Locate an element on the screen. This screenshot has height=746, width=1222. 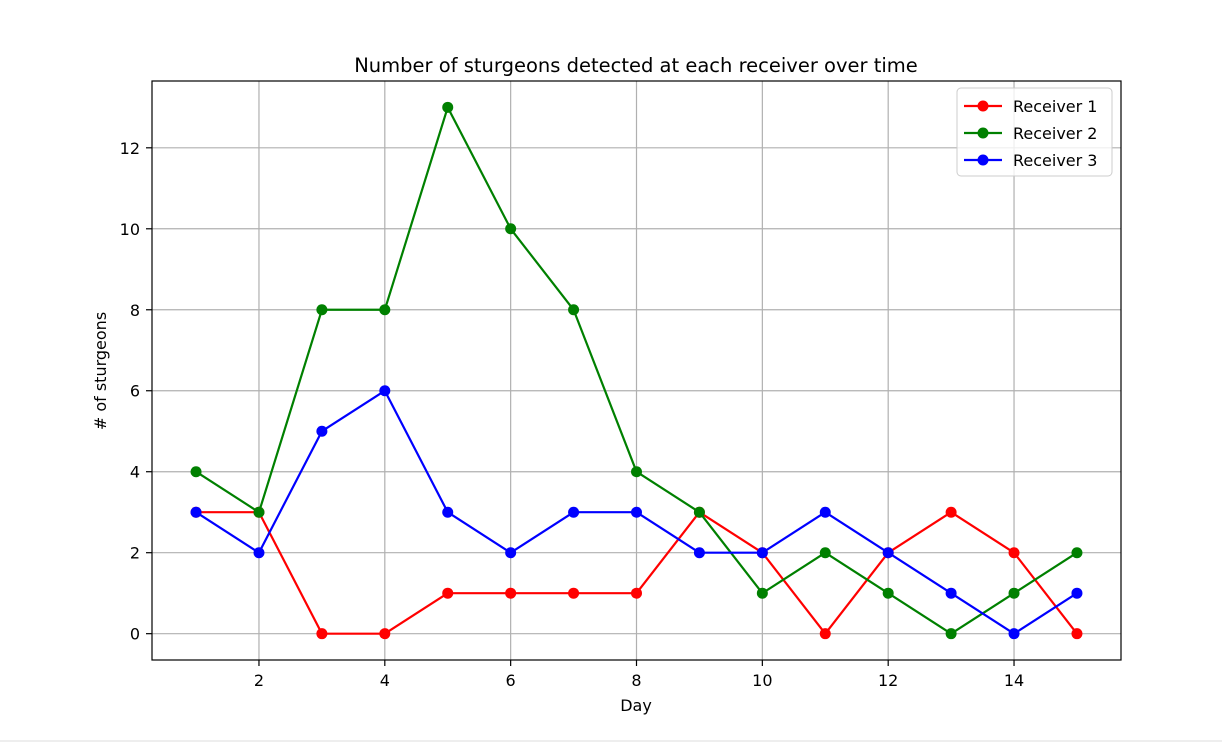
data-point-s3-x6 is located at coordinates (511, 553).